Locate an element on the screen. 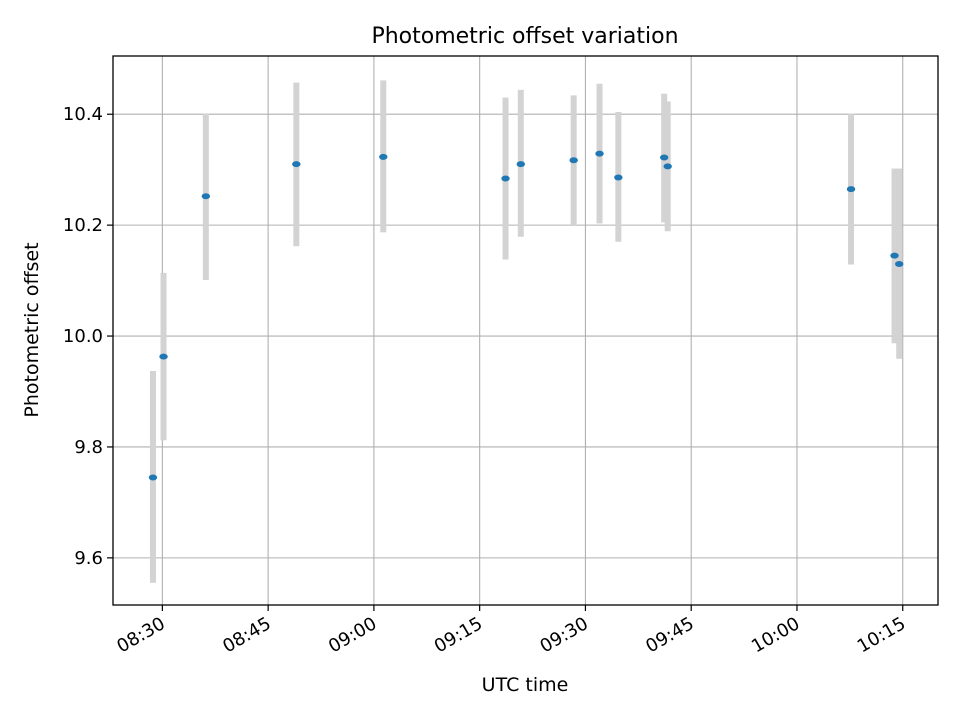  y-axis-ticks: 9.6 9.8 10.0 10.2 10.4 is located at coordinates (88, 336).